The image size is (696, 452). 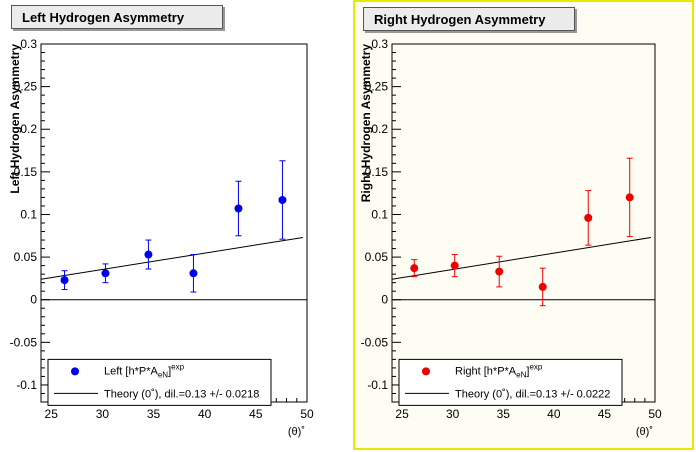 I want to click on legend-theory-label: Theory (0˚), dil.=0.13 +/- 0.0222, so click(x=532, y=394).